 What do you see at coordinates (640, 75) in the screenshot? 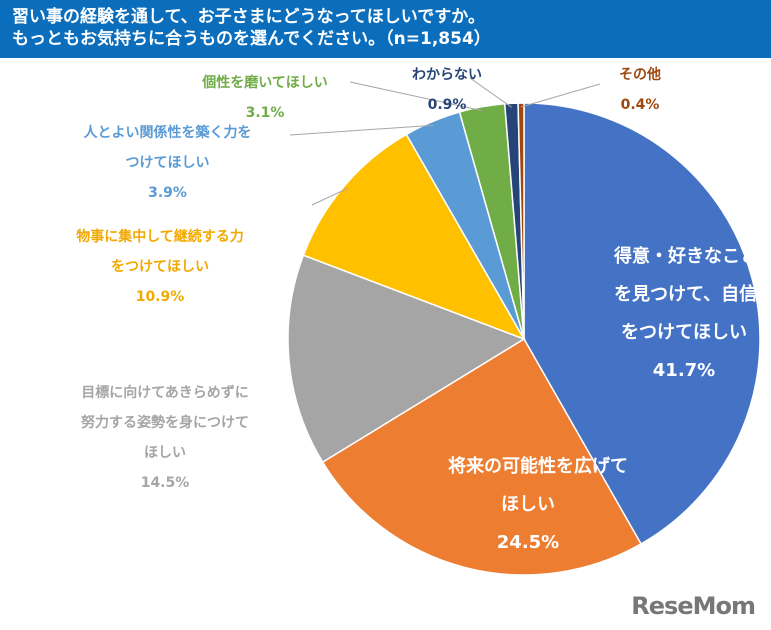
I see `slice-label-text: その他` at bounding box center [640, 75].